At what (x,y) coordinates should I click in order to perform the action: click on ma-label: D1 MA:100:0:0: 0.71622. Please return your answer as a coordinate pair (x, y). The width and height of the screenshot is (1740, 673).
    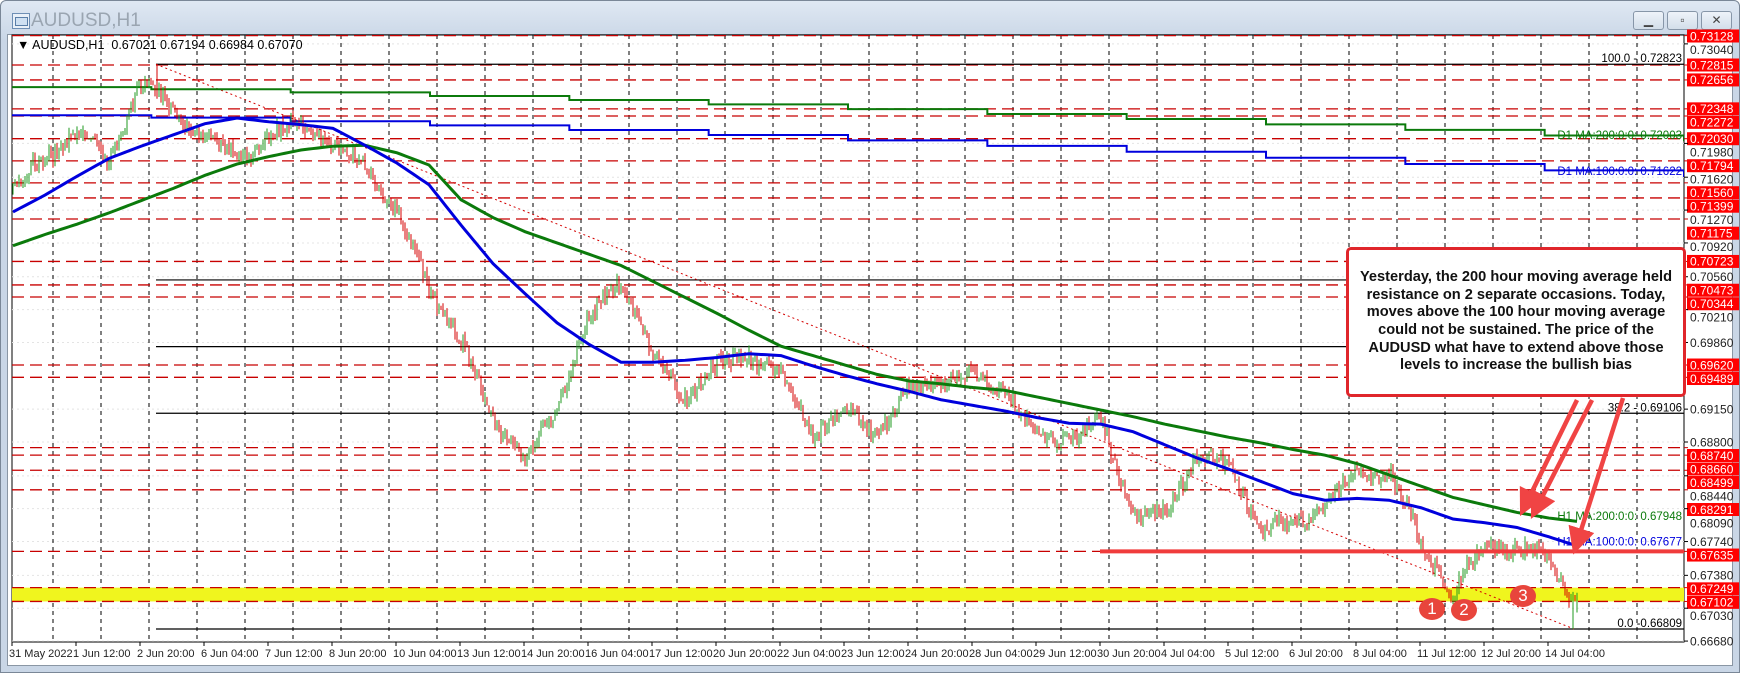
    Looking at the image, I should click on (1619, 172).